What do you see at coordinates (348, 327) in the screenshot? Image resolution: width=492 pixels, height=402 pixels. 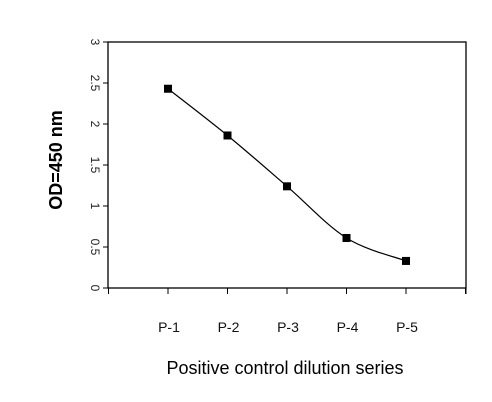 I see `x-tick-label: P-4` at bounding box center [348, 327].